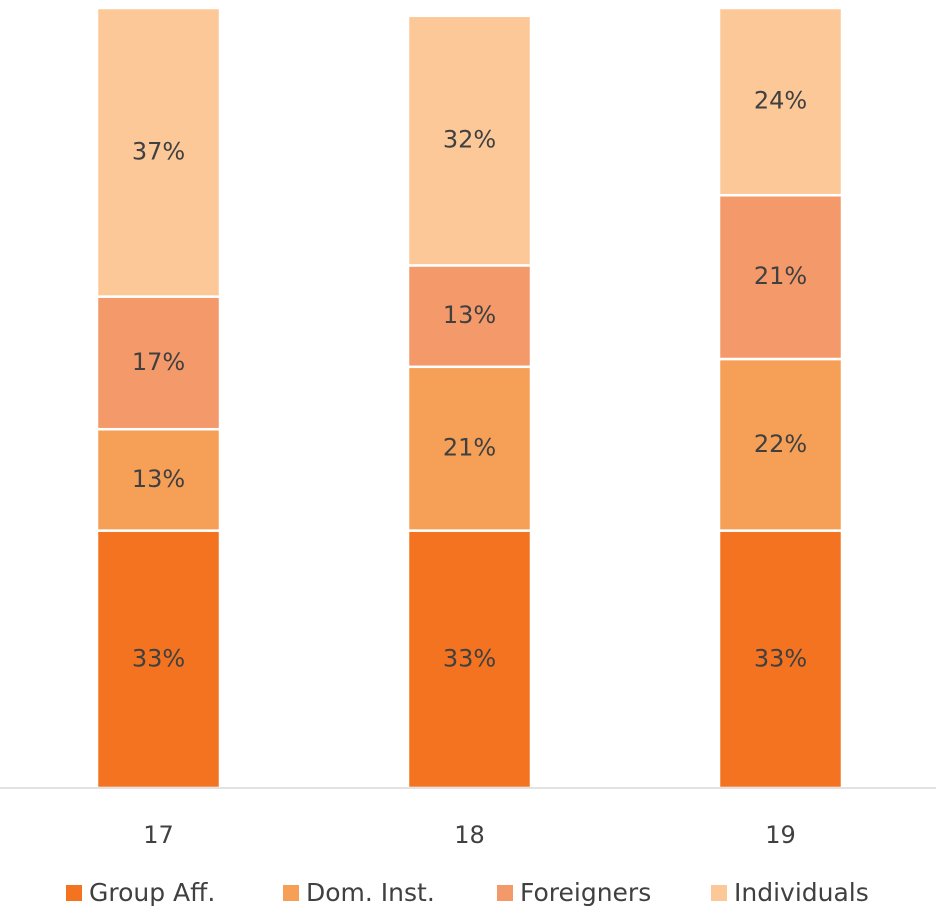 The height and width of the screenshot is (918, 936). Describe the element at coordinates (469, 835) in the screenshot. I see `x-tick-label: 18` at that location.